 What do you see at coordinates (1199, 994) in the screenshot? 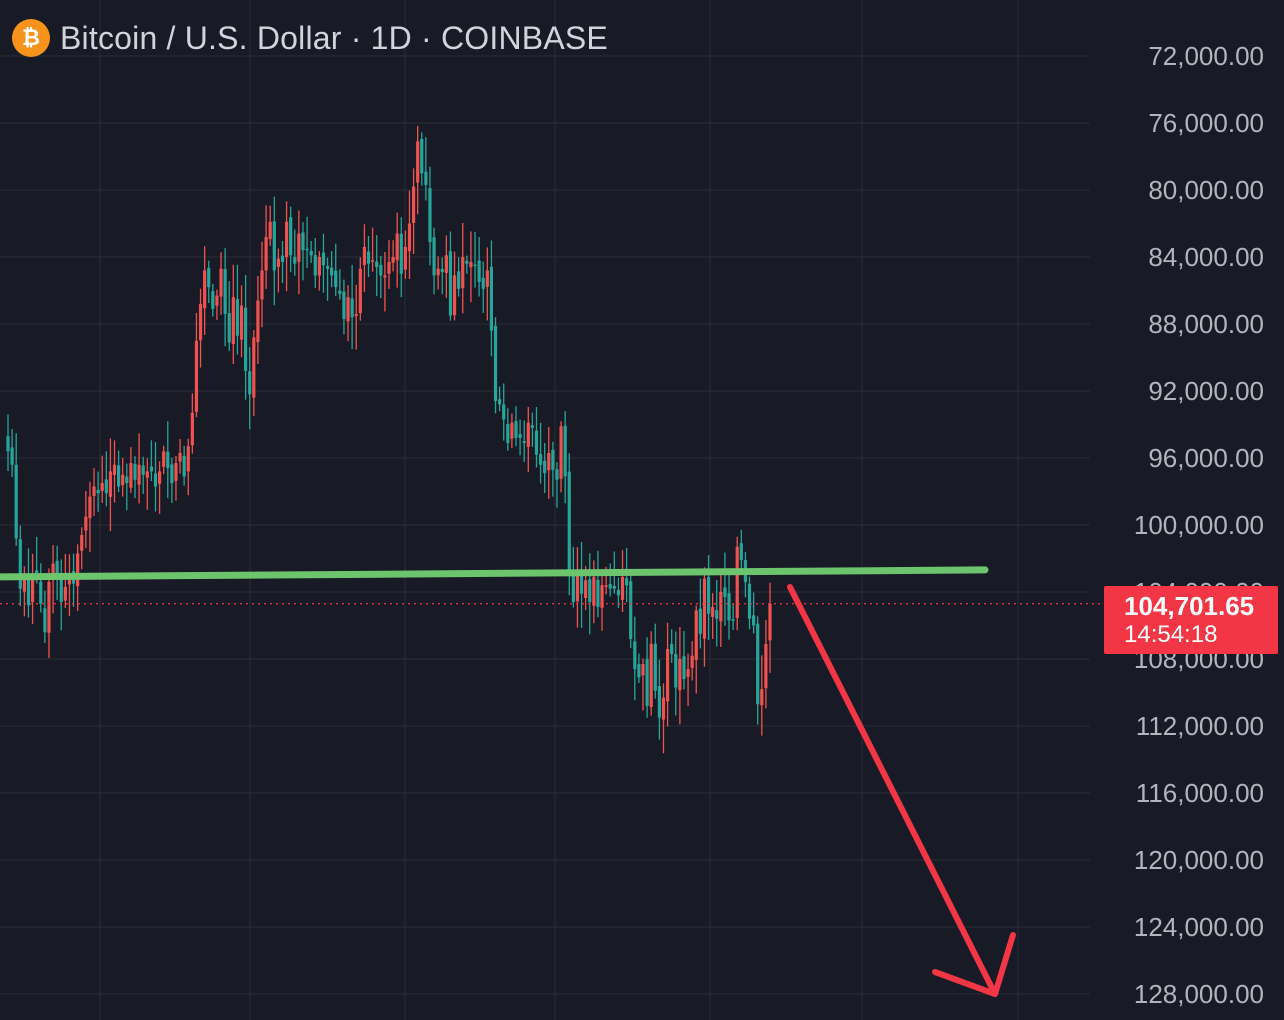
I see `y-axis-tick-label: 128,000.00` at bounding box center [1199, 994].